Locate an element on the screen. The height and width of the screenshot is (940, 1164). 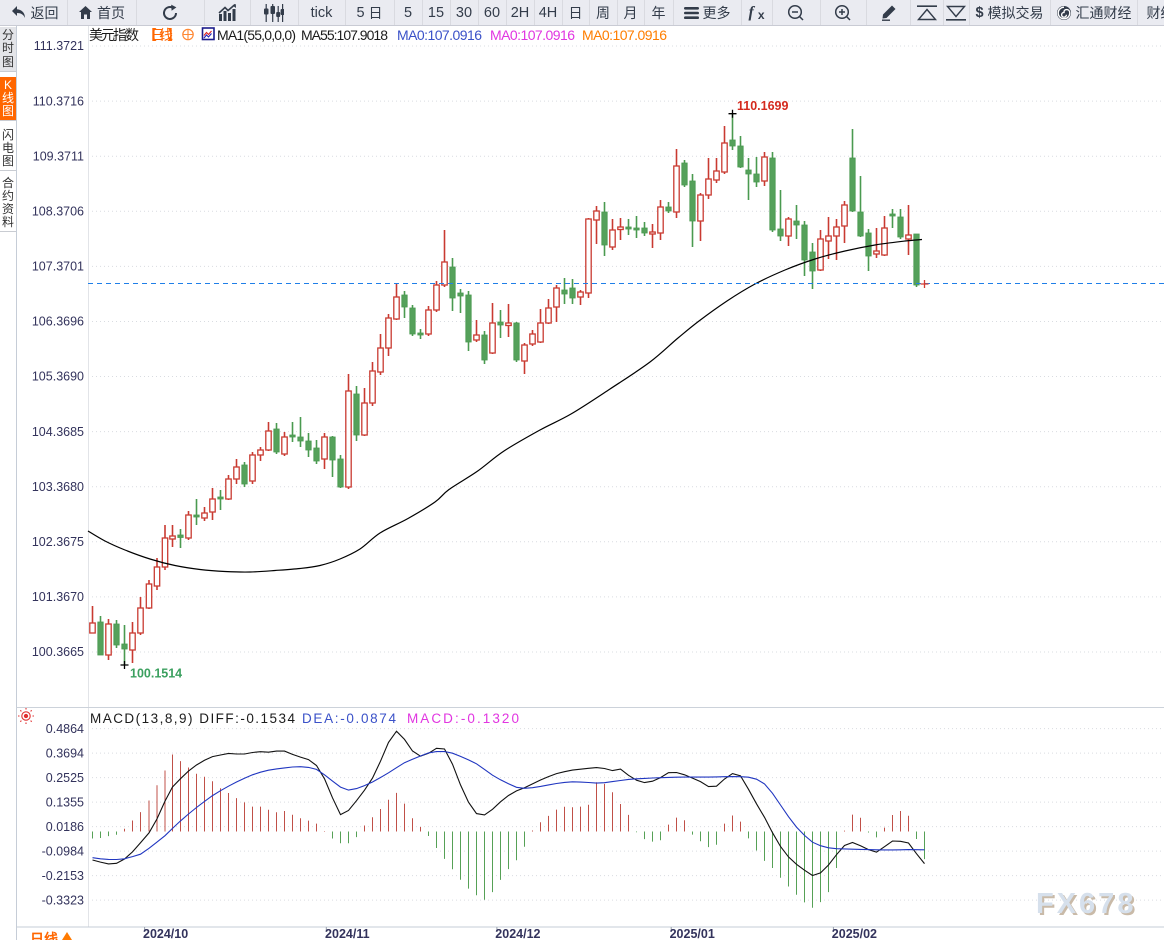
svg-text: 110.3716 is located at coordinates (58, 101).